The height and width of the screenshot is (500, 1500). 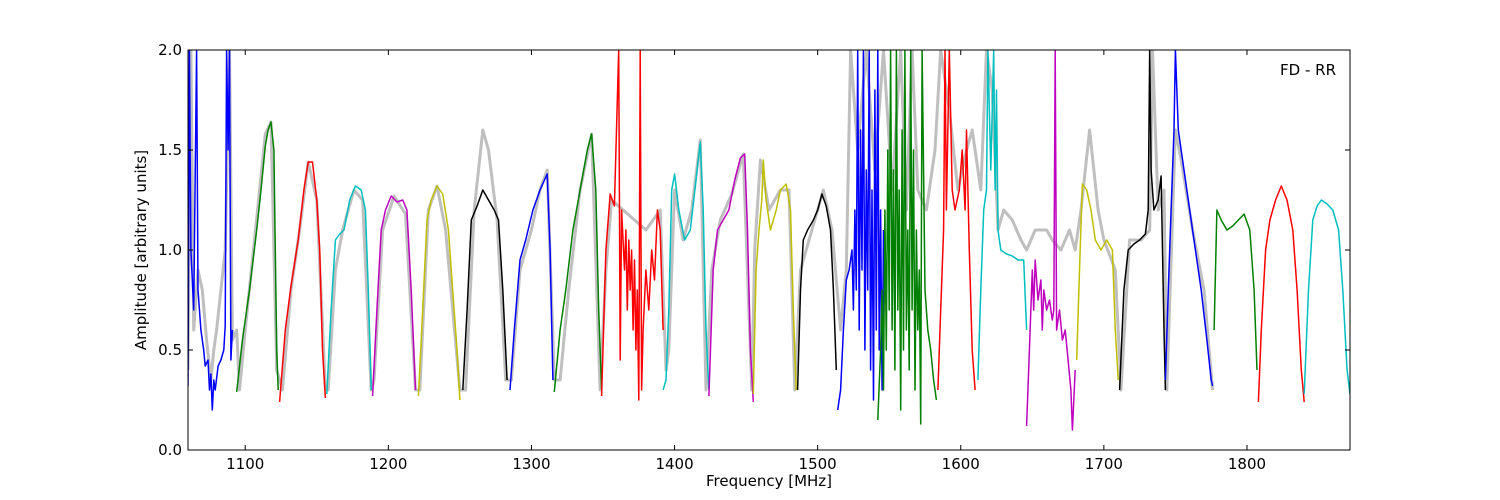 I want to click on x-tick-label: 1200, so click(x=388, y=464).